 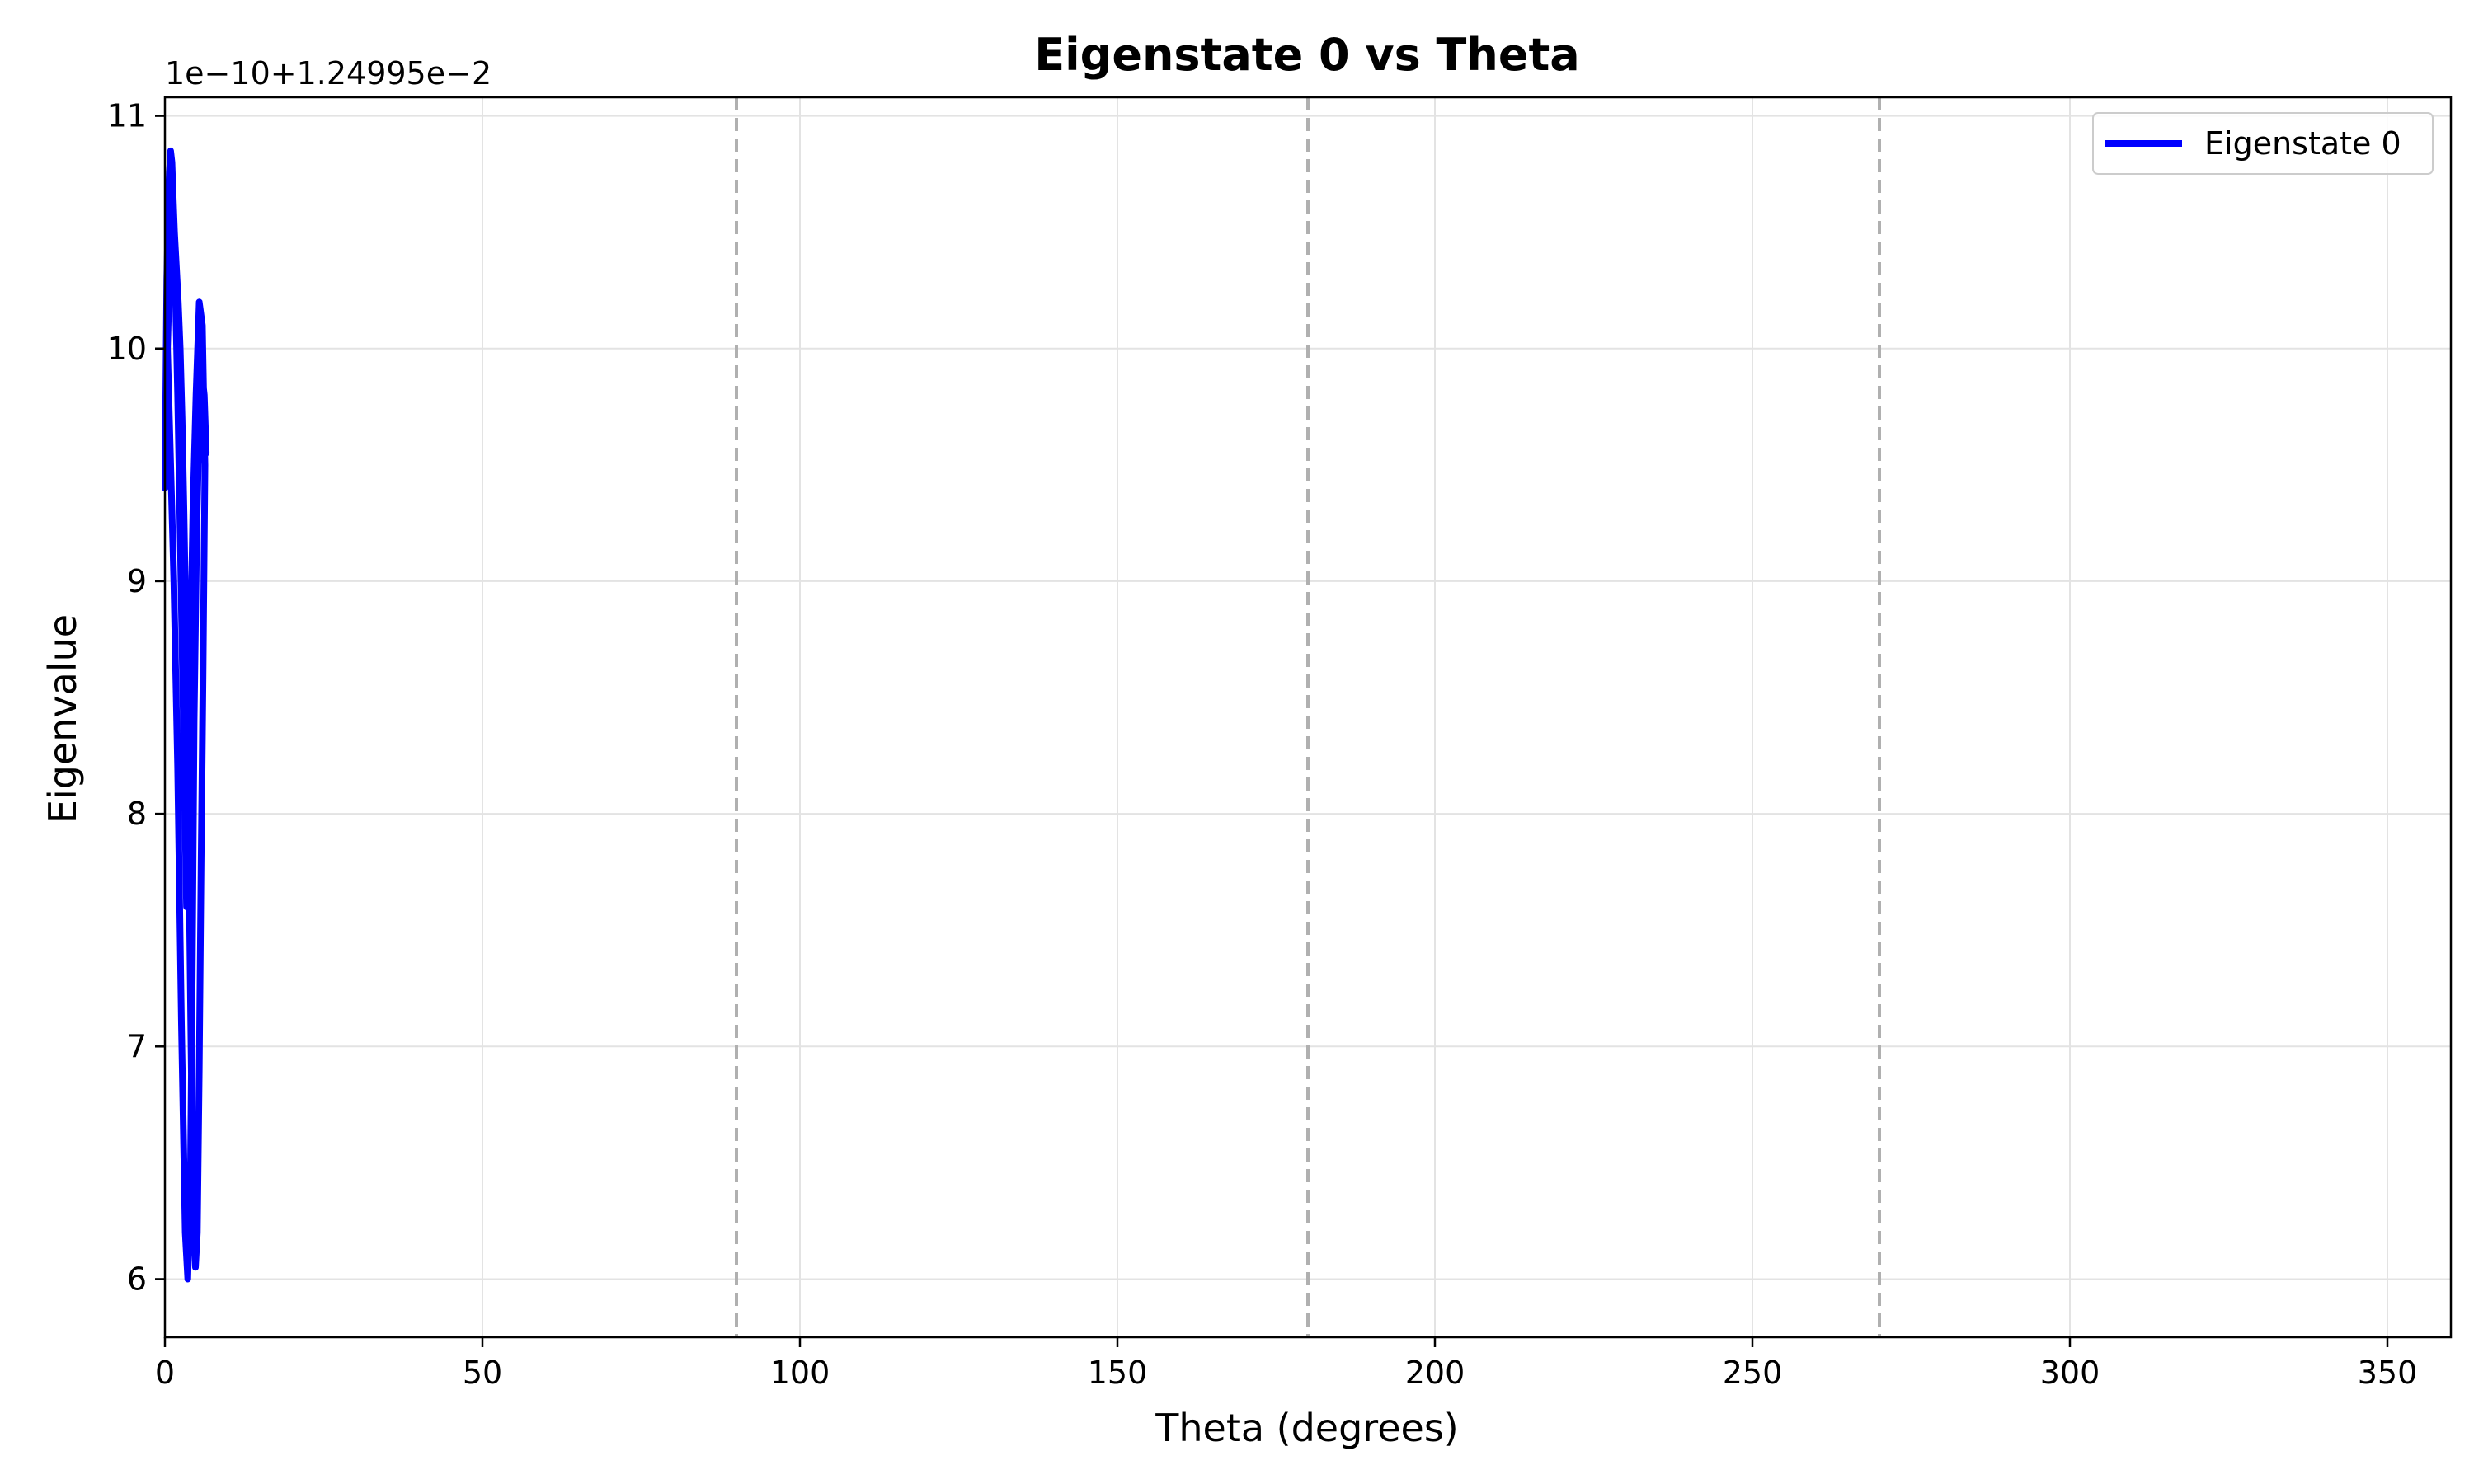 I want to click on series-layer, so click(x=186, y=715).